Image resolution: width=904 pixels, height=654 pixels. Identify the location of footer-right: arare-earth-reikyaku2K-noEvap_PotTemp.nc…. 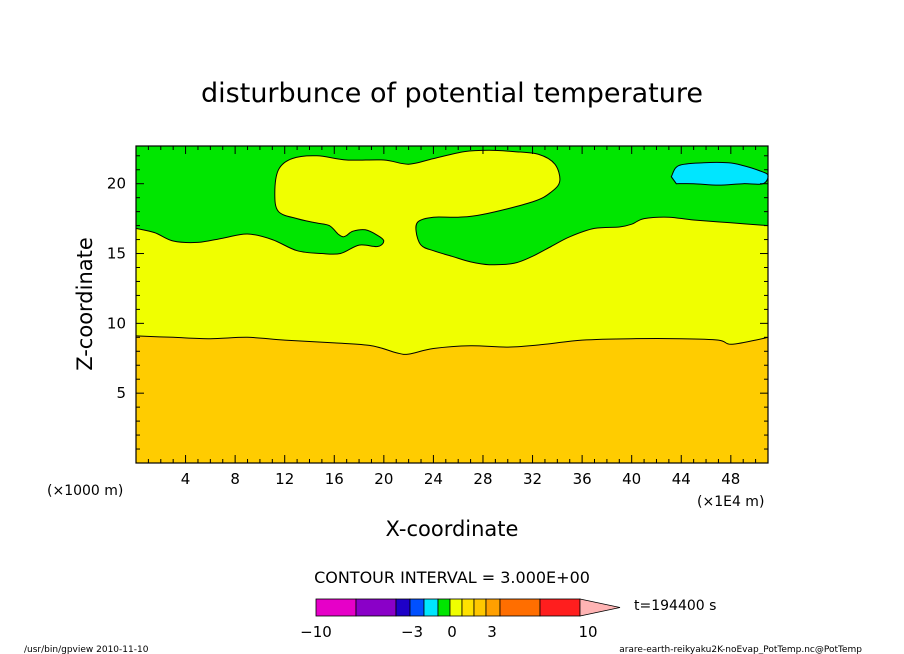
(740, 649).